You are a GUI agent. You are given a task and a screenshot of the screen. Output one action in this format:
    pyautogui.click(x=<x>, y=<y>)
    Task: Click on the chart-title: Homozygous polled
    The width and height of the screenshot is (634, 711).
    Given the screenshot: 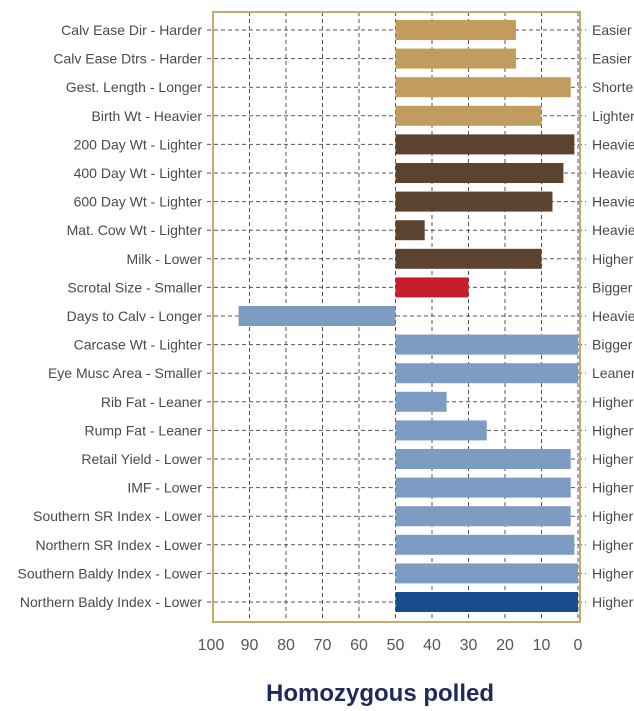 What is the action you would take?
    pyautogui.click(x=380, y=693)
    